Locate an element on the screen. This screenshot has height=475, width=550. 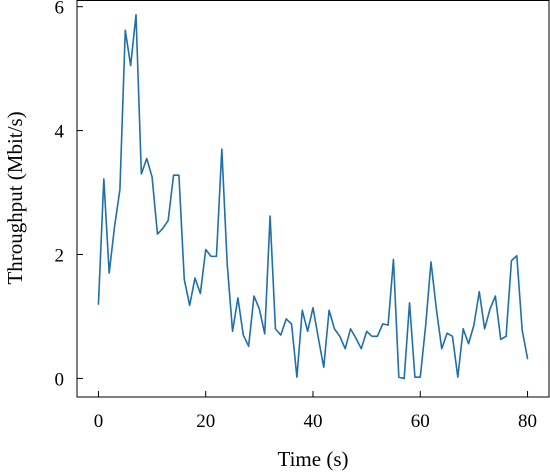
x-axis-label: Time (s) is located at coordinates (313, 459).